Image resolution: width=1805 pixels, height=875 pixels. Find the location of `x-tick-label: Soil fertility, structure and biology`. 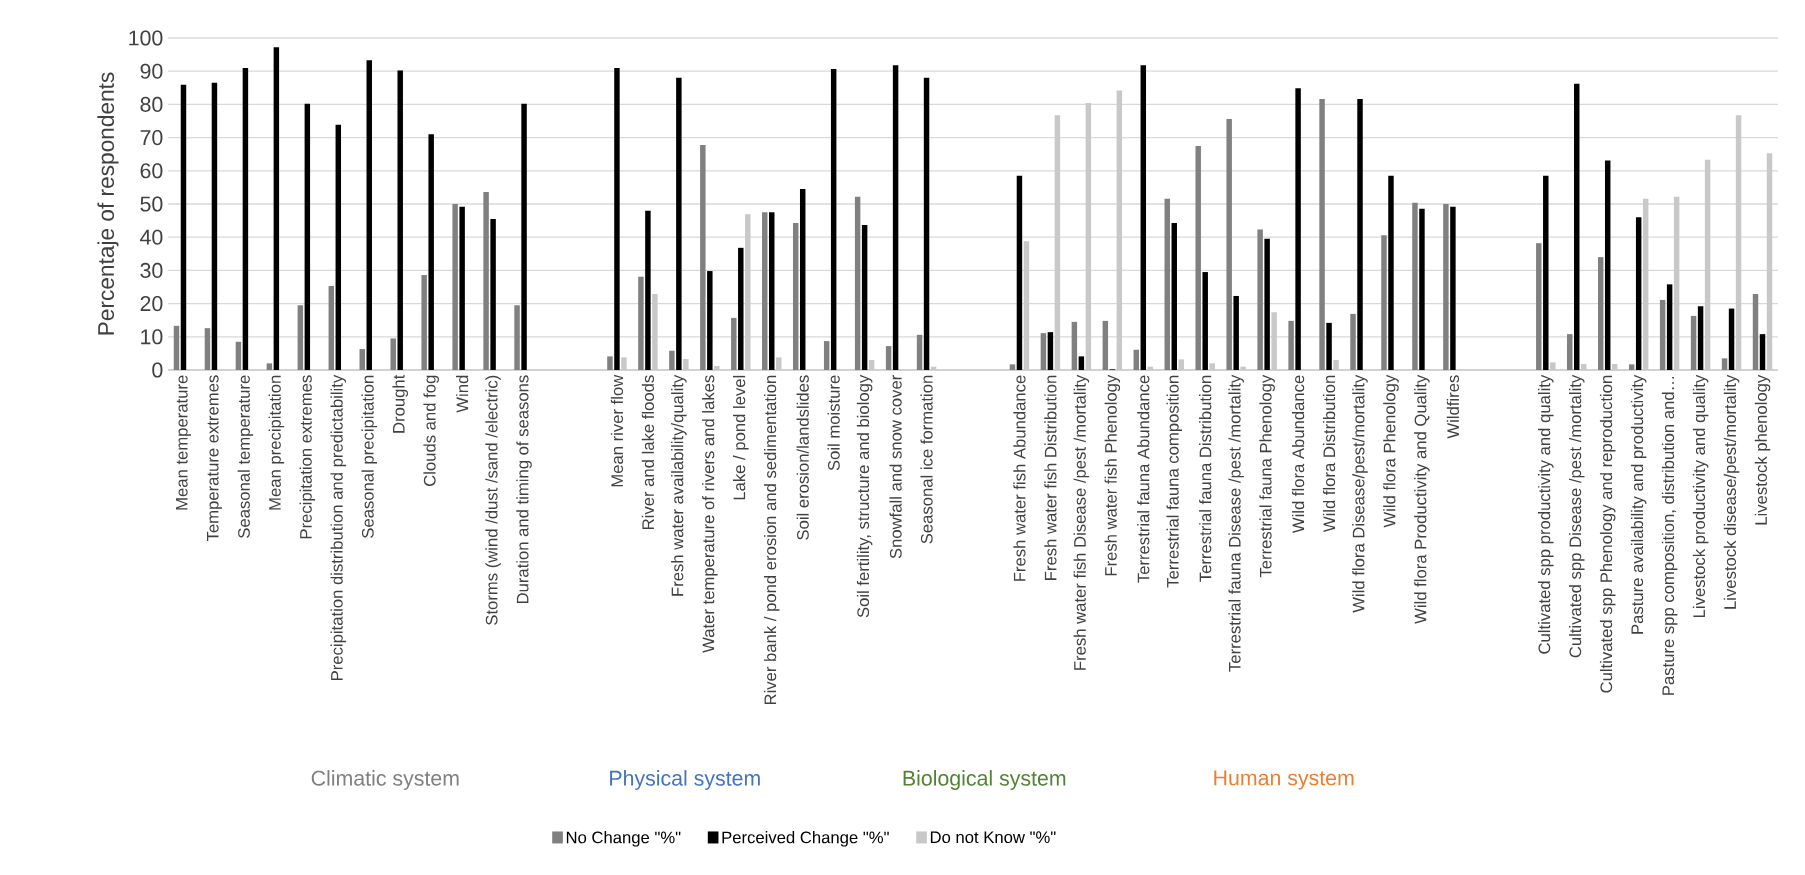

x-tick-label: Soil fertility, structure and biology is located at coordinates (864, 496).